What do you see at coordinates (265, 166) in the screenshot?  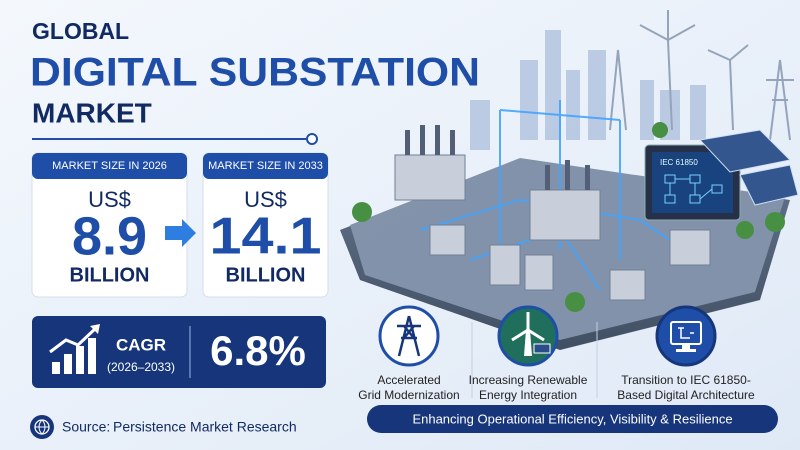 I see `card-label: MARKET SIZE IN 2033` at bounding box center [265, 166].